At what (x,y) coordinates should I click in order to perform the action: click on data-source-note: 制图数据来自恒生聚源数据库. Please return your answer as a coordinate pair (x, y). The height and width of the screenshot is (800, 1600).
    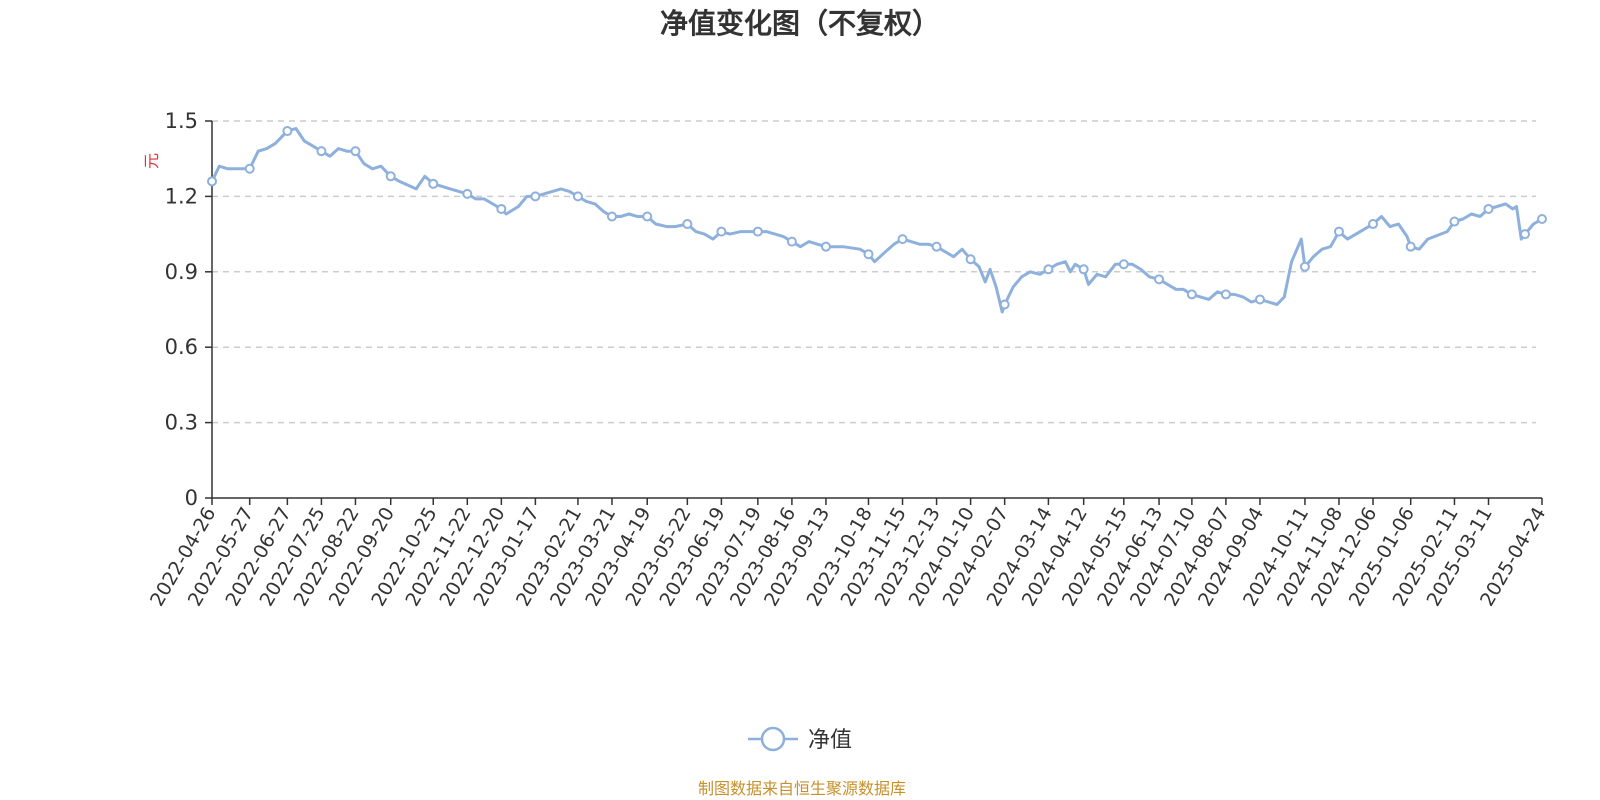
    Looking at the image, I should click on (802, 788).